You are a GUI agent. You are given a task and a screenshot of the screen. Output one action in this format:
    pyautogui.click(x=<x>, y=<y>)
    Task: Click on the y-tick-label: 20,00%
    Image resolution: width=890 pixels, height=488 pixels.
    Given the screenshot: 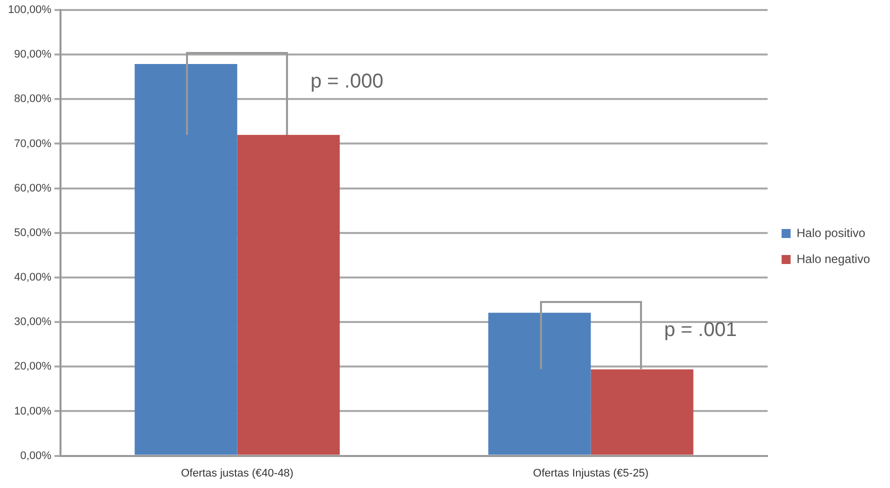 What is the action you would take?
    pyautogui.click(x=33, y=366)
    